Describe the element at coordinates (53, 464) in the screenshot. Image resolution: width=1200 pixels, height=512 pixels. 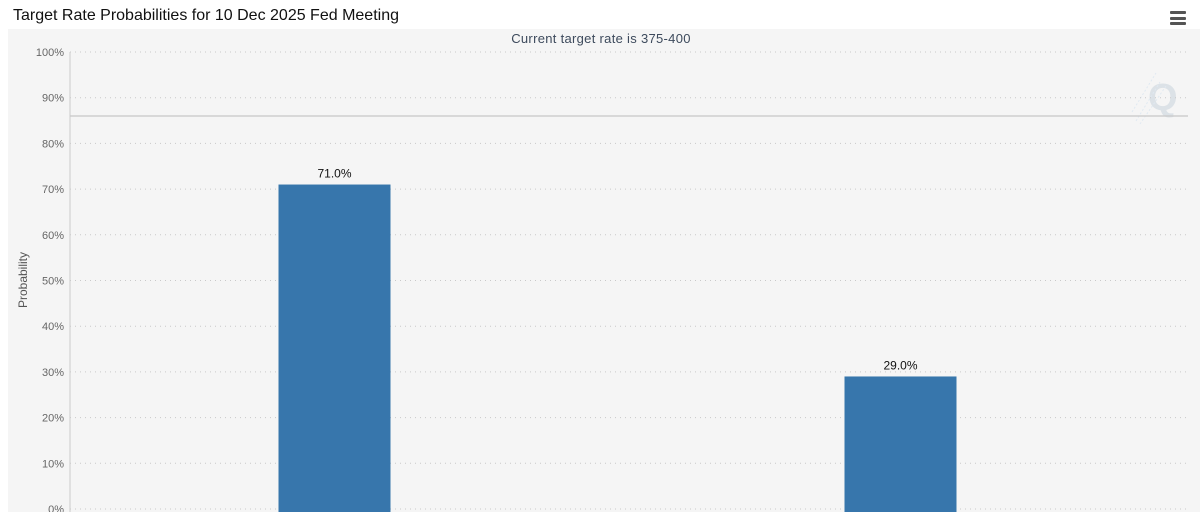
I see `y-tick-label: 10%` at that location.